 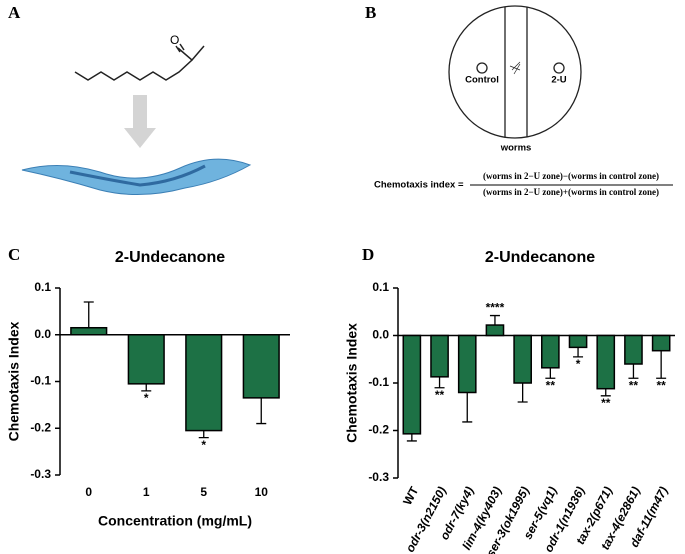 What do you see at coordinates (14, 254) in the screenshot?
I see `panel-label: C` at bounding box center [14, 254].